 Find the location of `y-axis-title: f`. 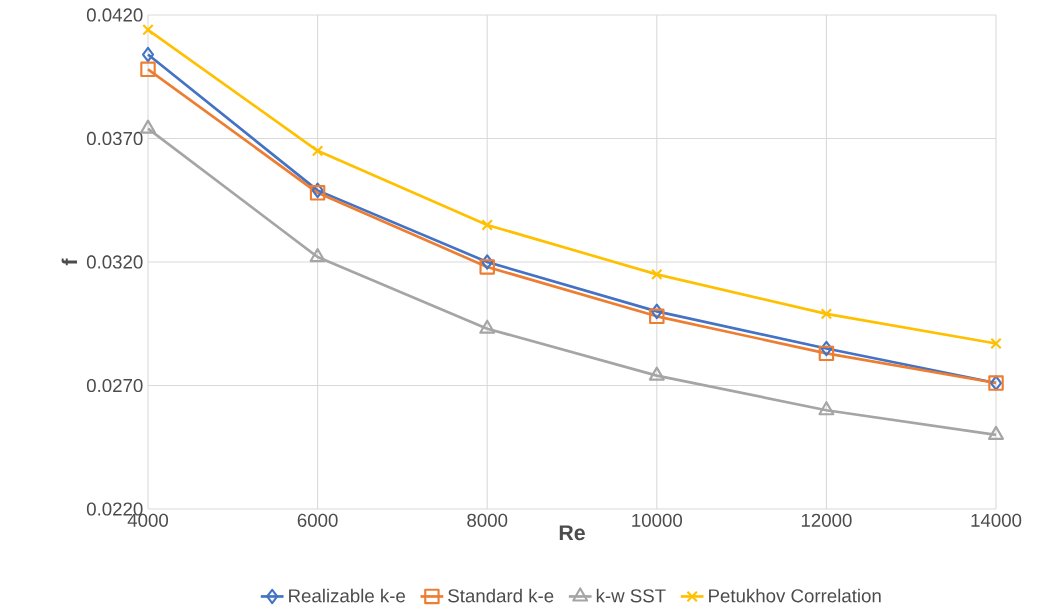

y-axis-title: f is located at coordinates (69, 262).